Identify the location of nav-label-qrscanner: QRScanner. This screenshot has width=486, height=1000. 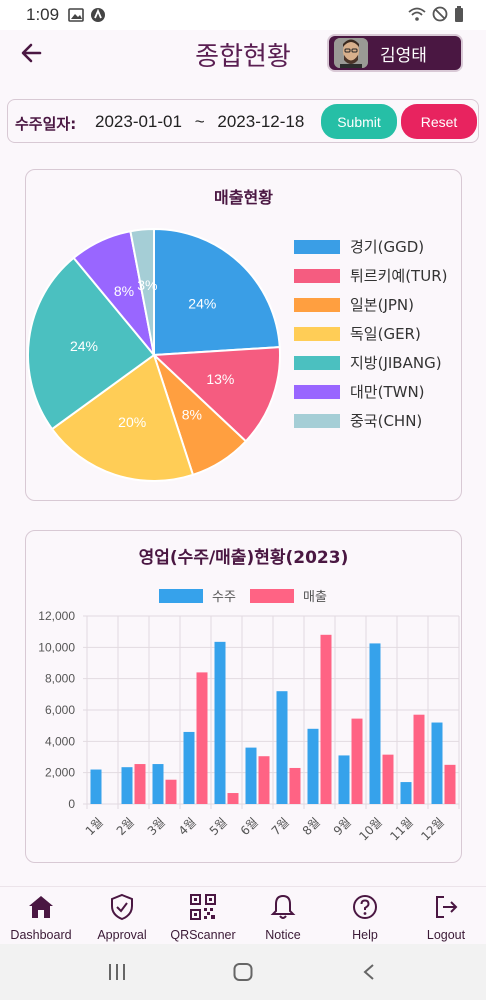
(203, 935).